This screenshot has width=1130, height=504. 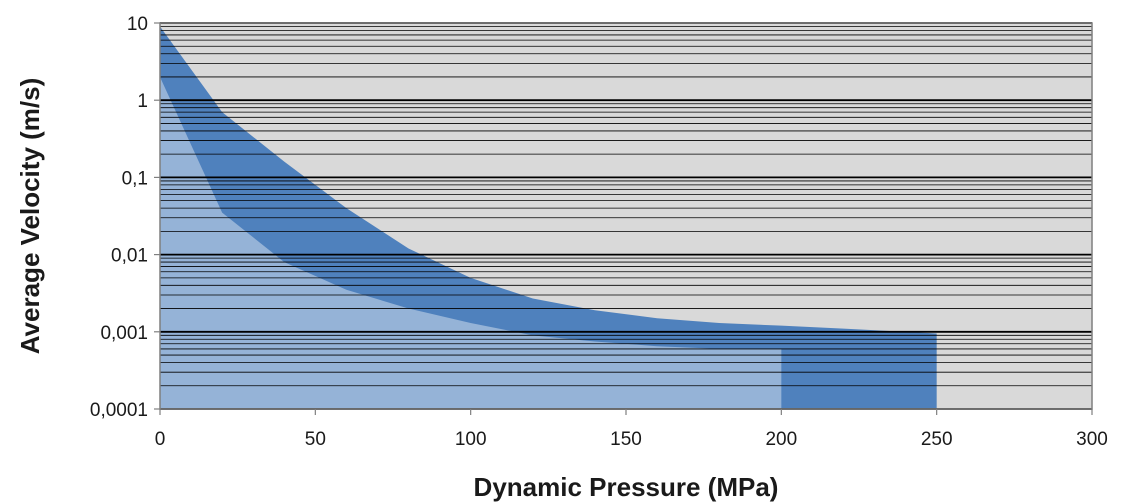 What do you see at coordinates (781, 439) in the screenshot?
I see `x-tick-label: 200` at bounding box center [781, 439].